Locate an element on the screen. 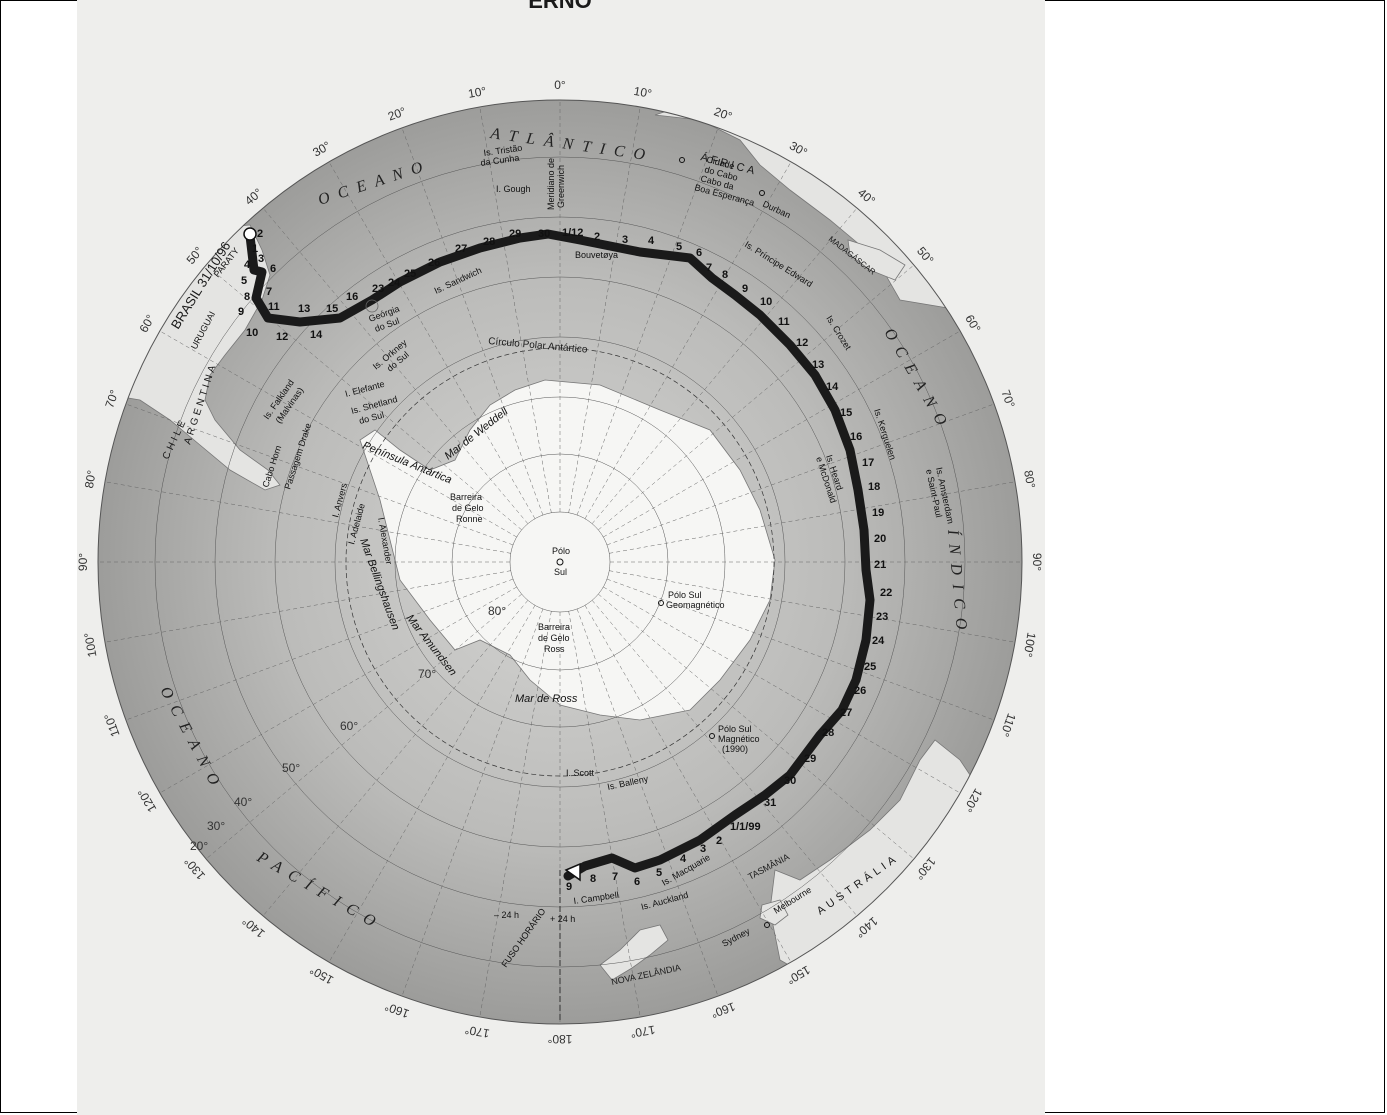 The image size is (1387, 1115). scott-label: I. Scott is located at coordinates (580, 773).